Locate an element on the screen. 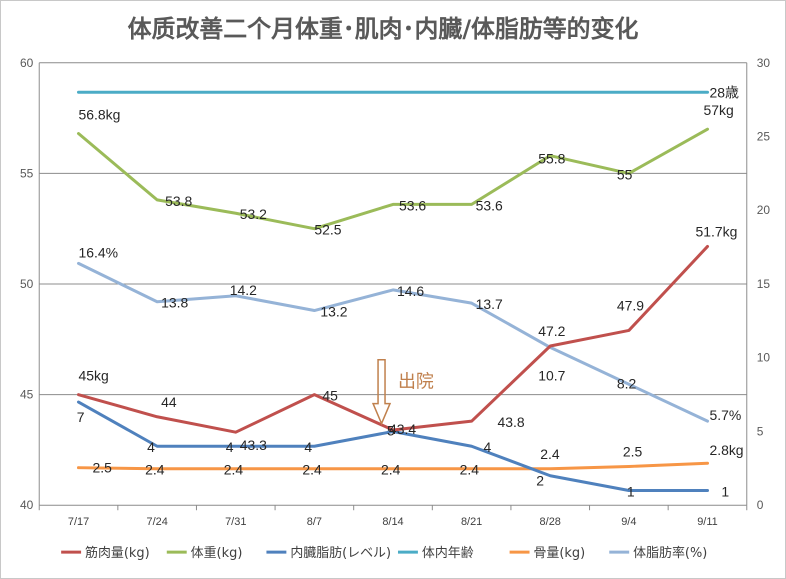  data-label: 14.2 is located at coordinates (243, 290).